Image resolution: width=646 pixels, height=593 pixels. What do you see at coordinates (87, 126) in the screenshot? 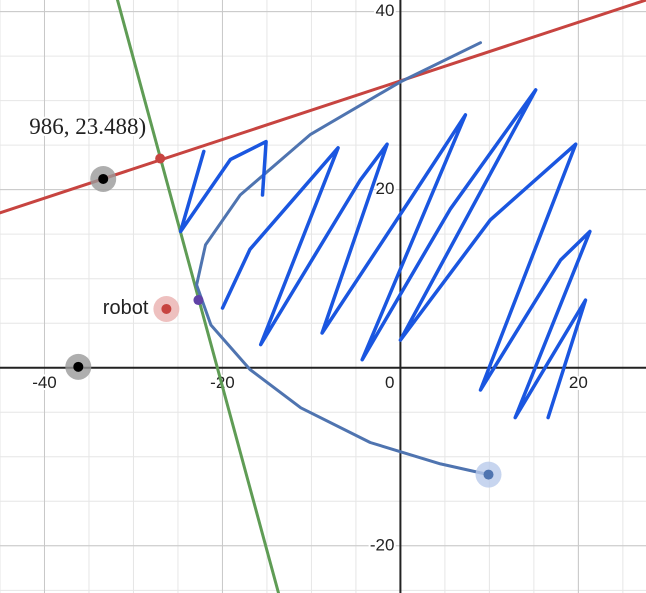
I see `point-label: 986, 23.488)` at bounding box center [87, 126].